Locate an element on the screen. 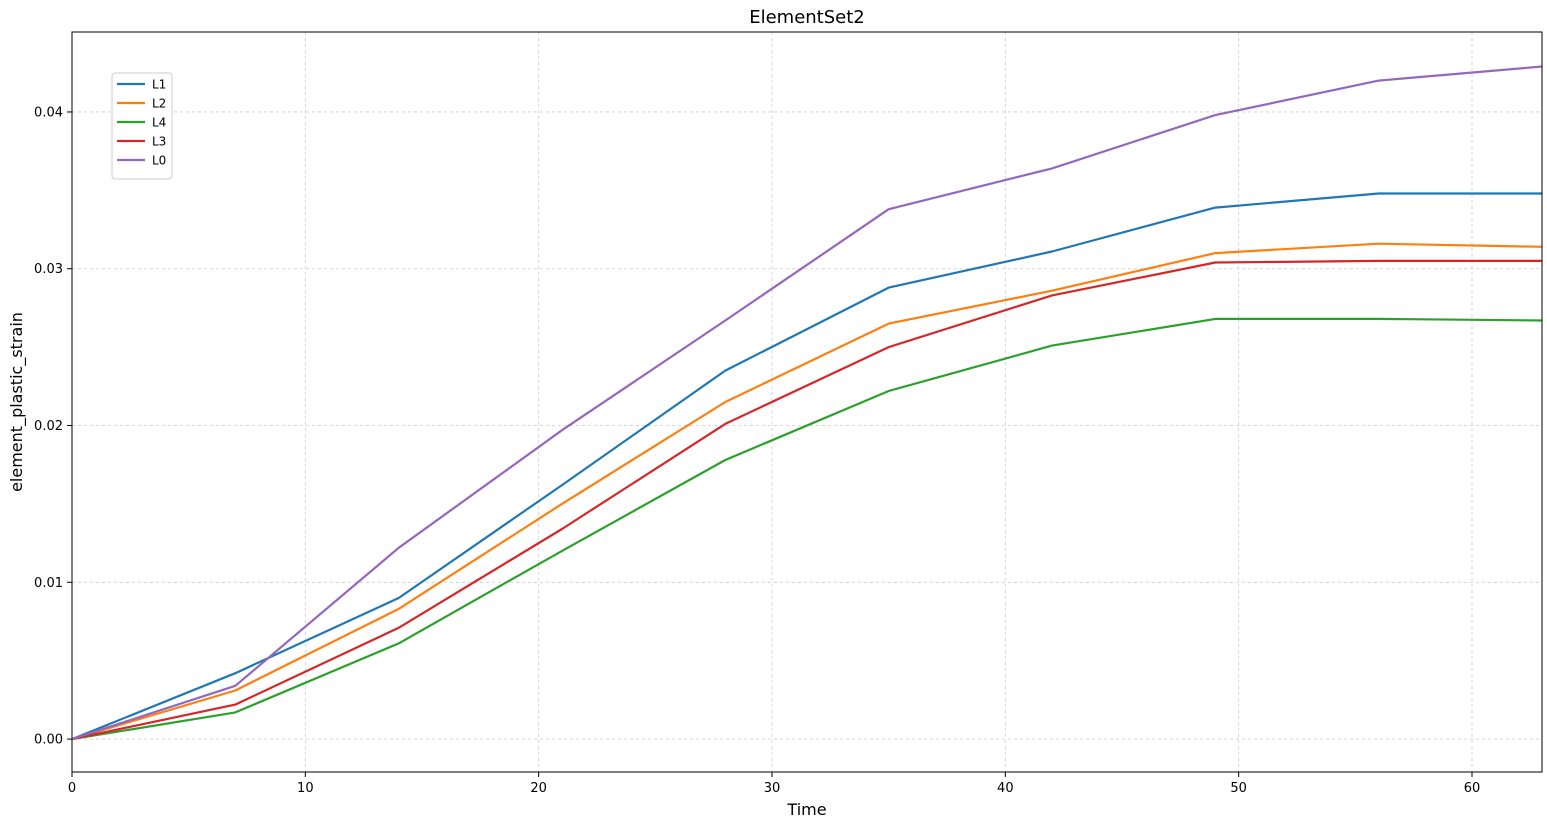 The image size is (1547, 829). legend-box is located at coordinates (142, 126).